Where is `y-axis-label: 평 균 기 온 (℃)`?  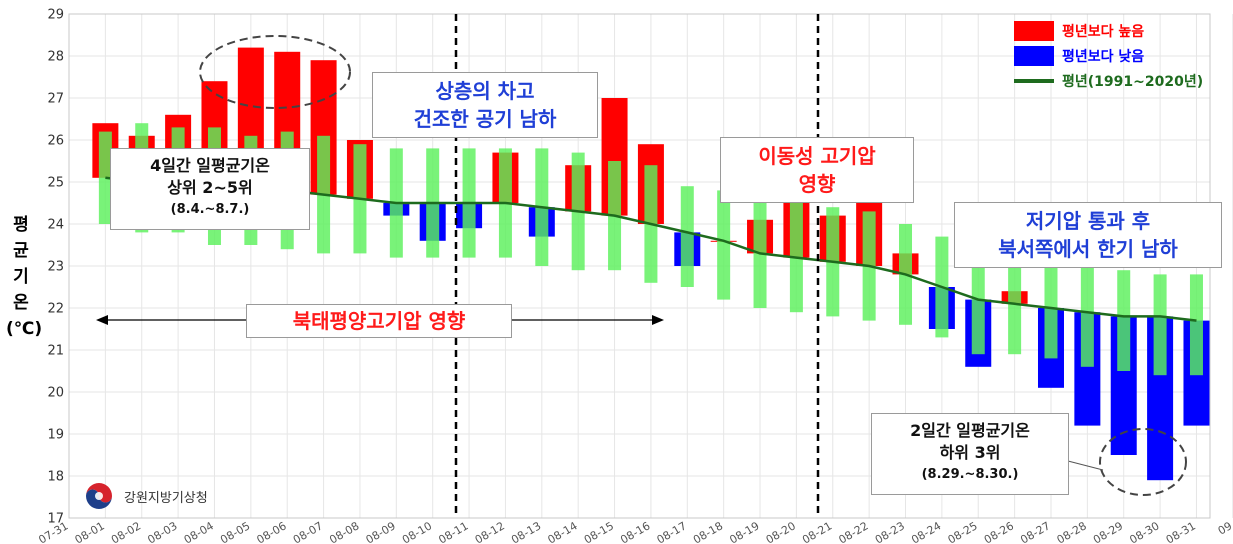 y-axis-label: 평 균 기 온 (℃) is located at coordinates (24, 277).